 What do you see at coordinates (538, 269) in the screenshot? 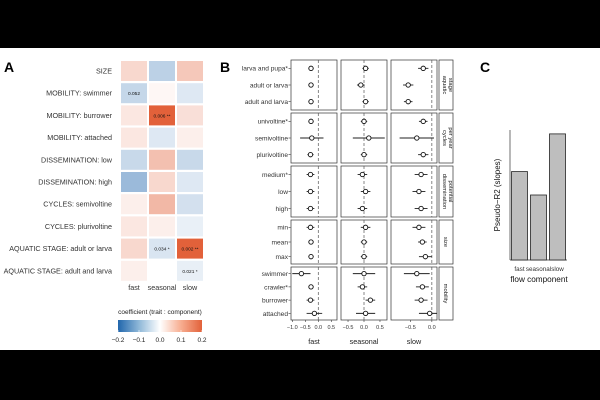
I see `bar-category-label: seasonal` at bounding box center [538, 269].